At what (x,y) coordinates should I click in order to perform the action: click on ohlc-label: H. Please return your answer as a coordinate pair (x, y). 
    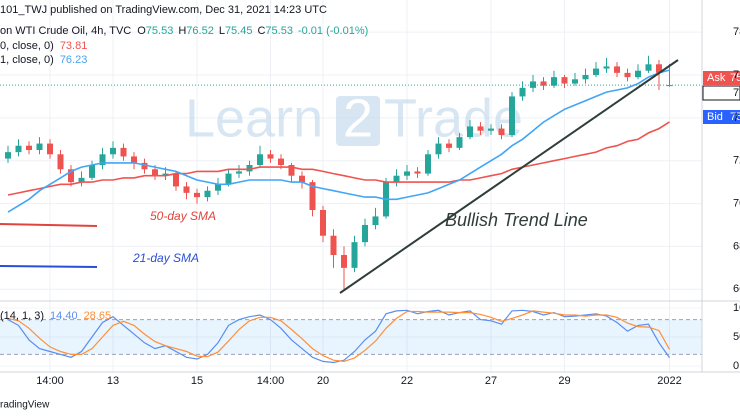
    Looking at the image, I should click on (182, 31).